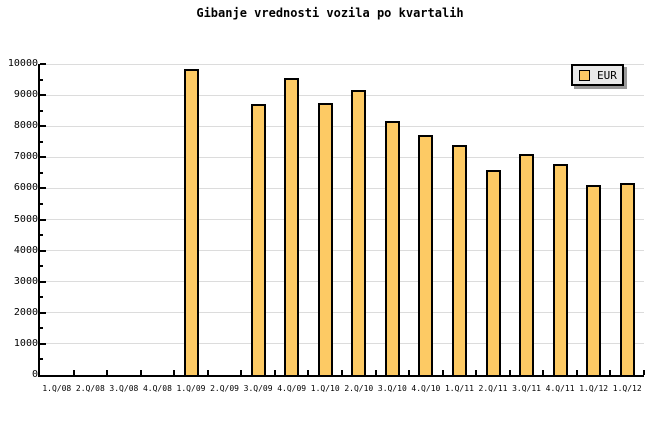  I want to click on bar-2.Q/10, so click(359, 232).